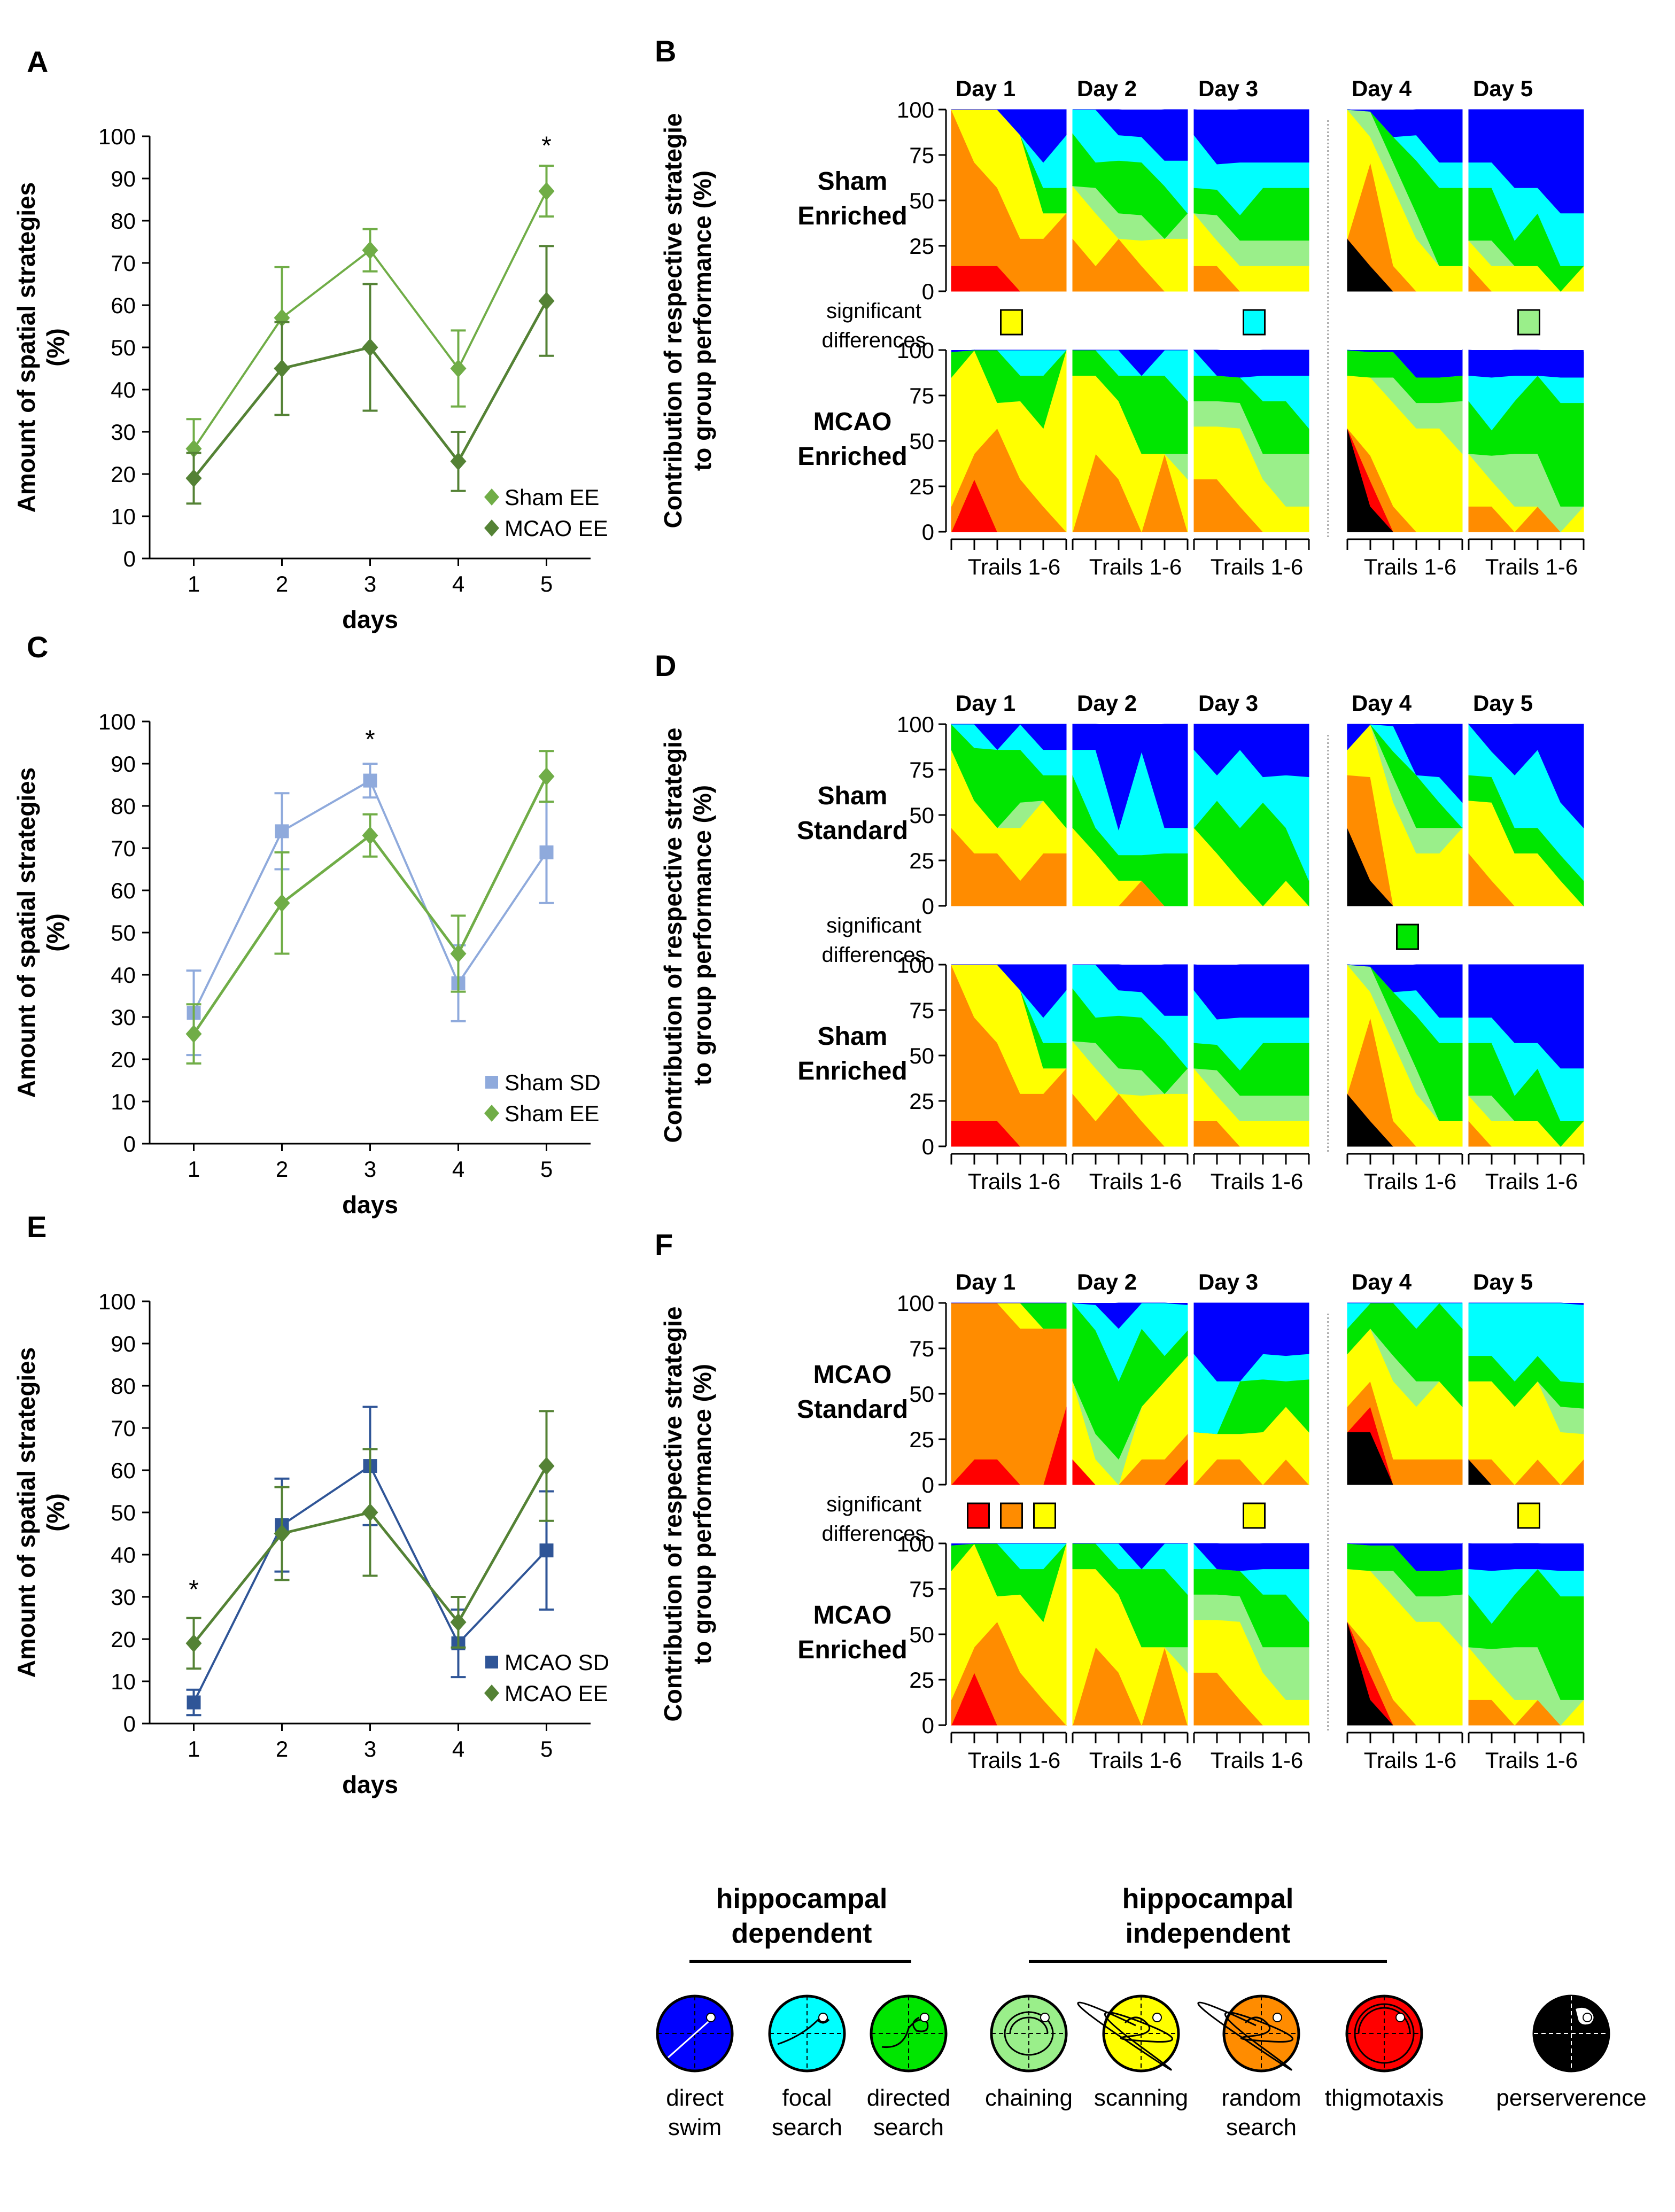 This screenshot has width=1675, height=2212. What do you see at coordinates (665, 51) in the screenshot?
I see `panel-label: B` at bounding box center [665, 51].